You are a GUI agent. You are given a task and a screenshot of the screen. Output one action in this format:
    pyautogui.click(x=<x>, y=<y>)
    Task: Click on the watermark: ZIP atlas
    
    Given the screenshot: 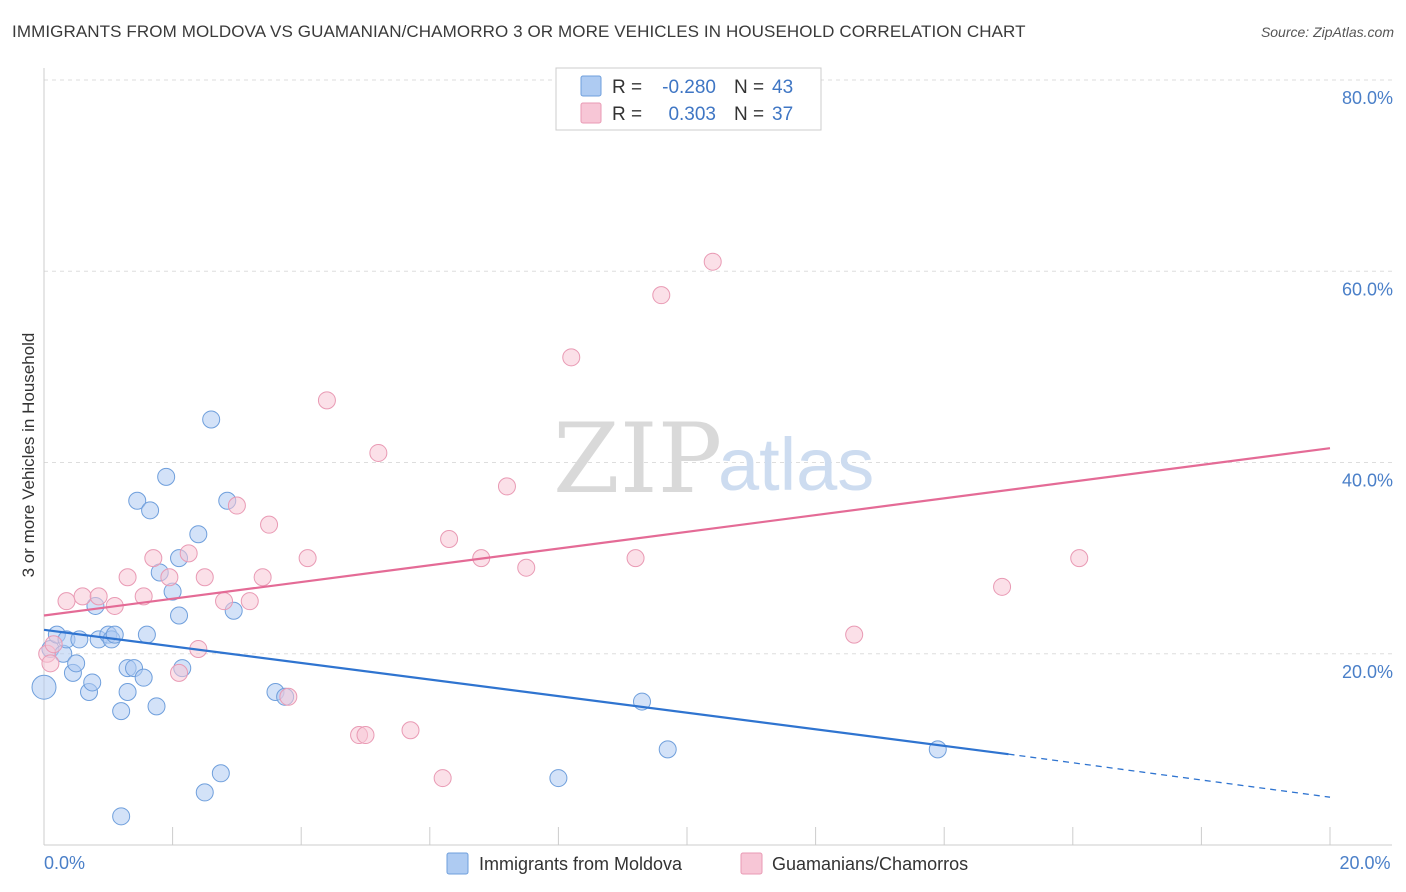 What is the action you would take?
    pyautogui.click(x=713, y=459)
    